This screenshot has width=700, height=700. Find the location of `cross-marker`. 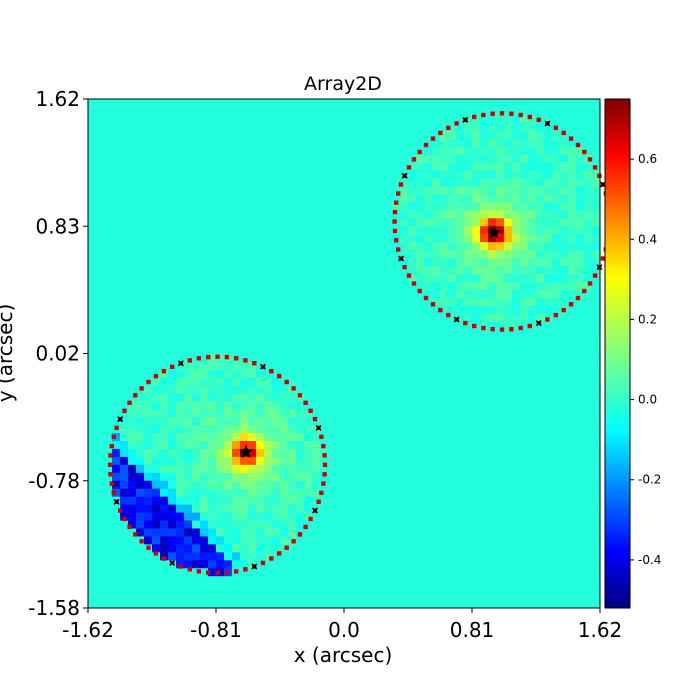

cross-marker is located at coordinates (401, 258).